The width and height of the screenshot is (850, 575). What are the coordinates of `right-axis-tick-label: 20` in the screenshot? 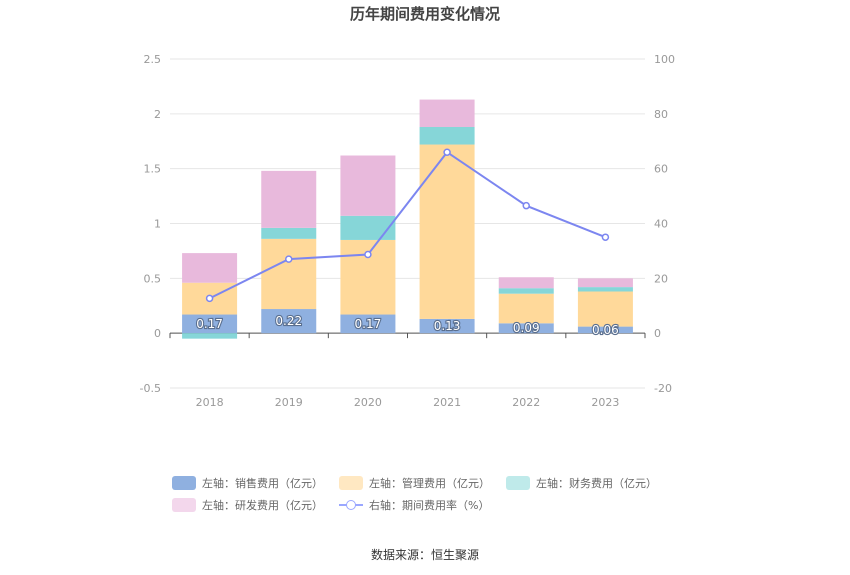 It's located at (661, 278).